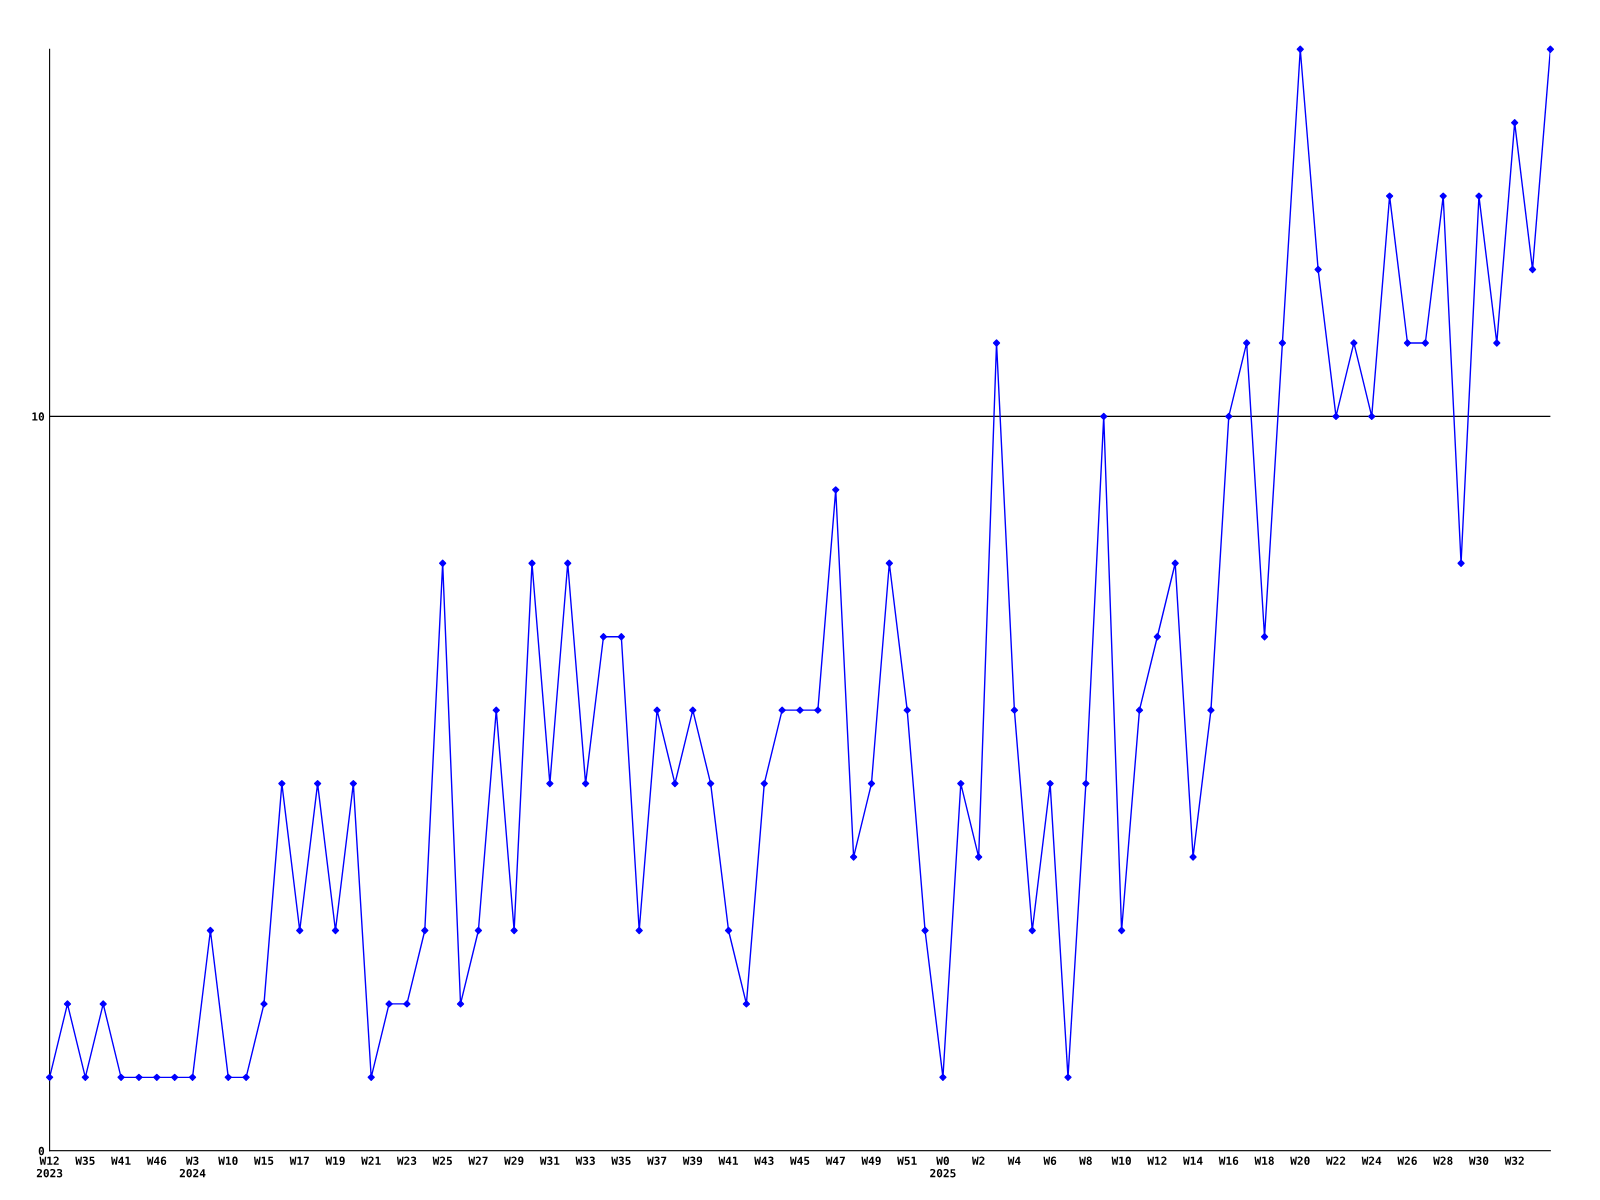  Describe the element at coordinates (799, 1160) in the screenshot. I see `x-tick-label: W45` at that location.